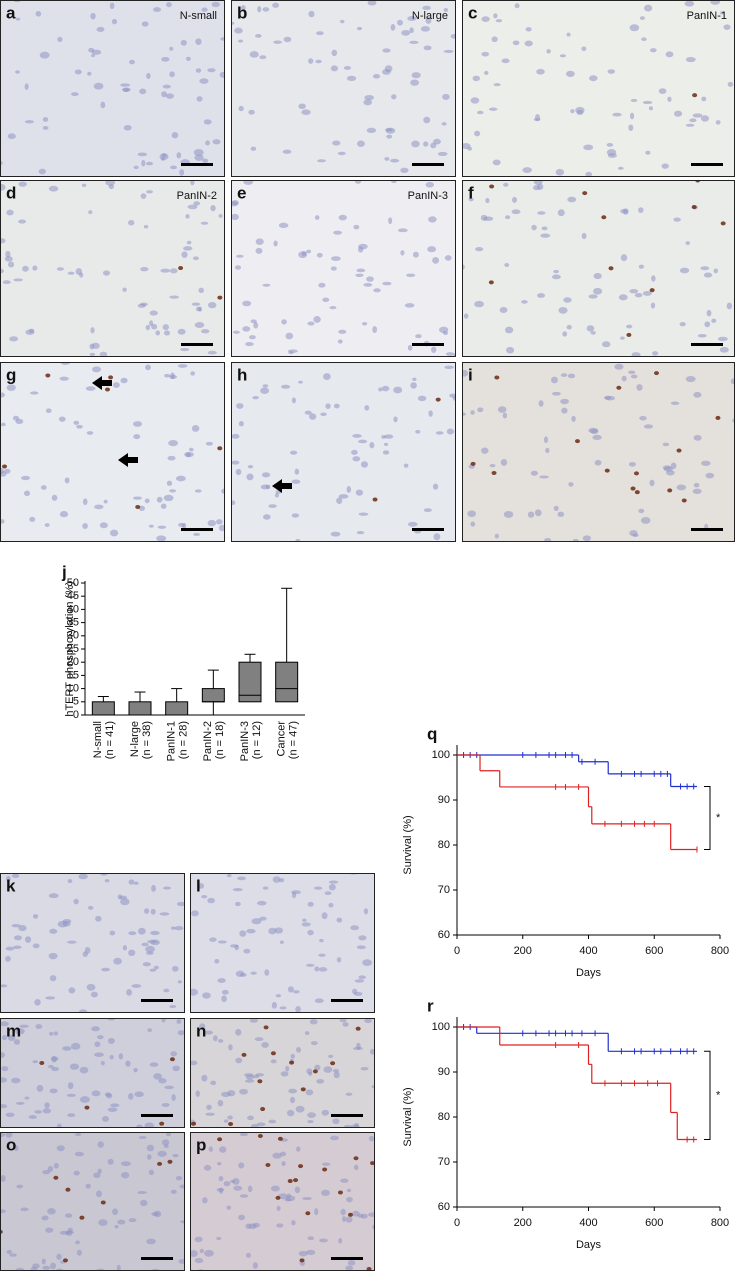 Image resolution: width=735 pixels, height=1271 pixels. I want to click on y-tick-label: 20, so click(73, 662).